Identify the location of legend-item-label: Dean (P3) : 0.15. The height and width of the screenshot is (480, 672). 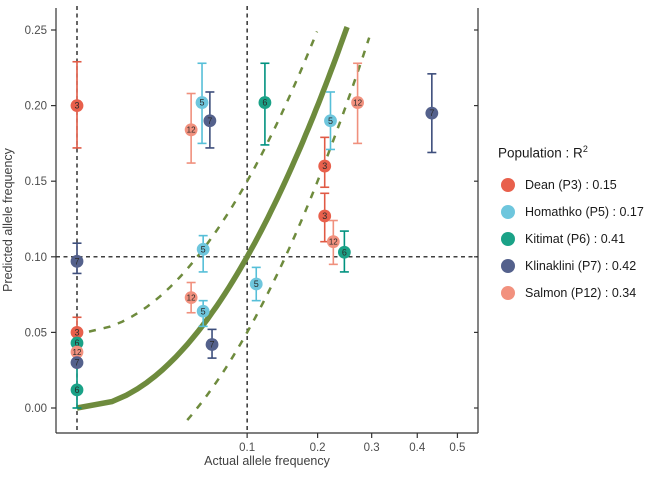
(571, 185).